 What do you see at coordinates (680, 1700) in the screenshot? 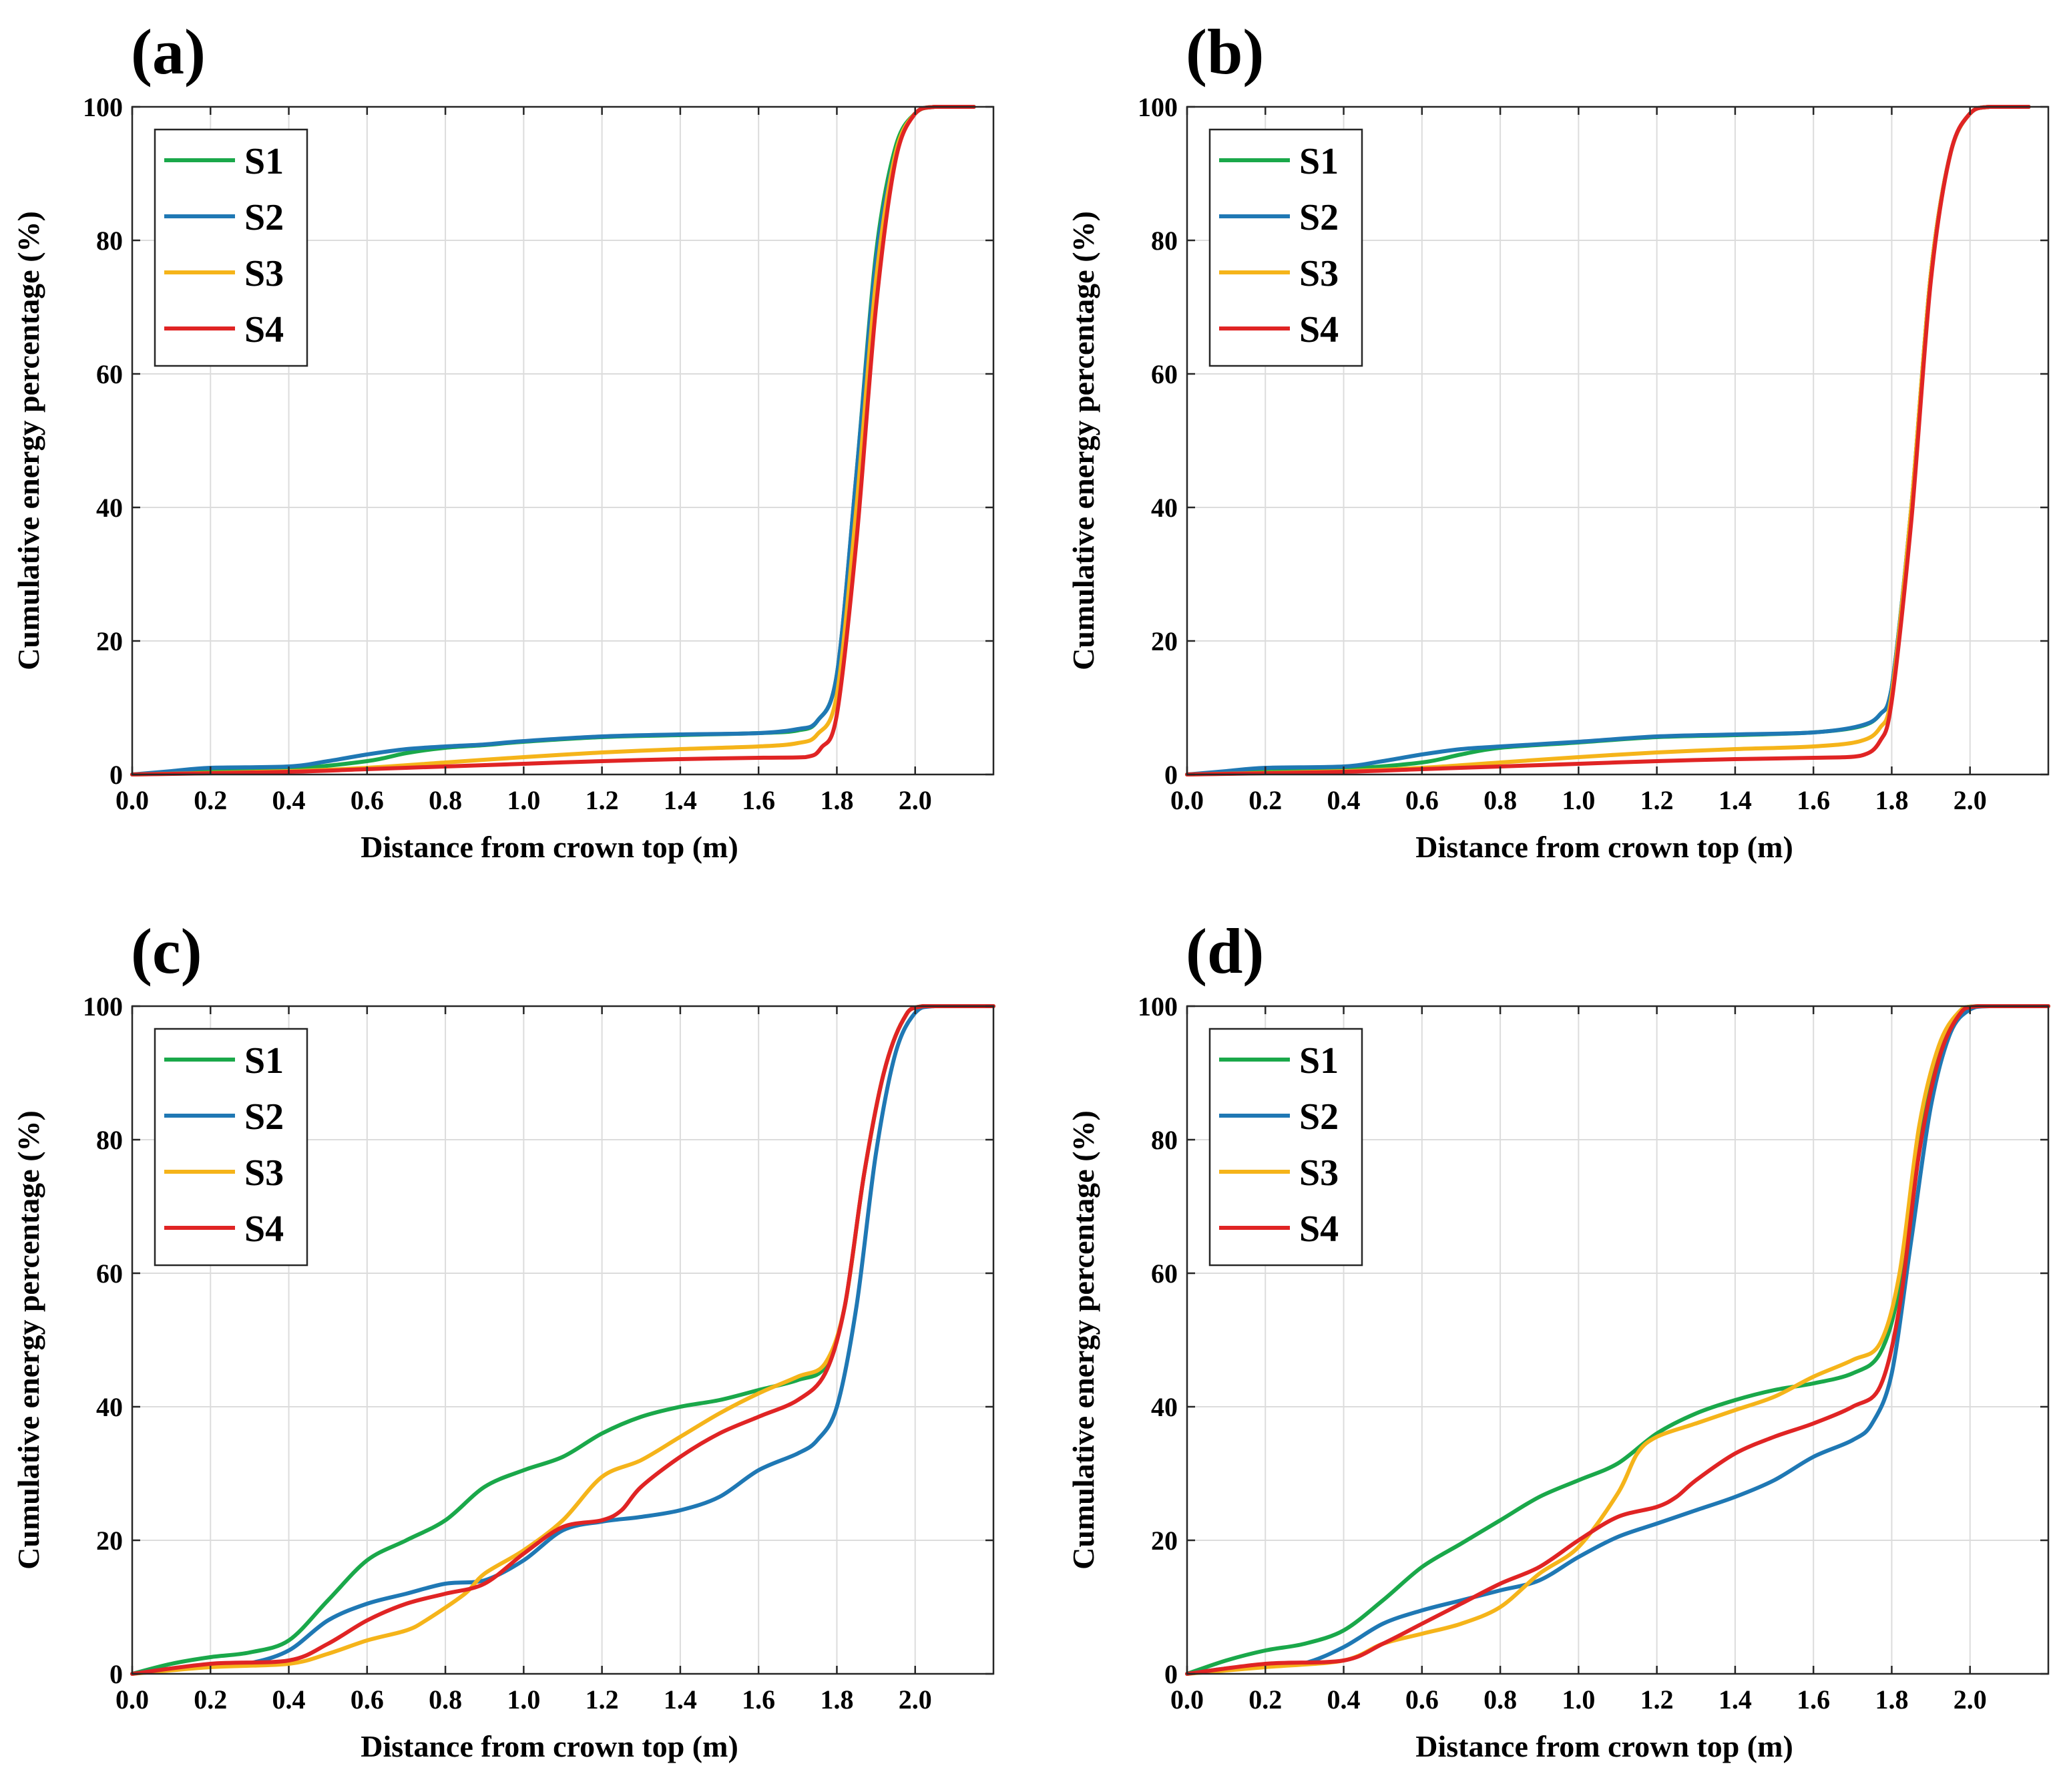
I see `x-tick-label: 1.4` at bounding box center [680, 1700].